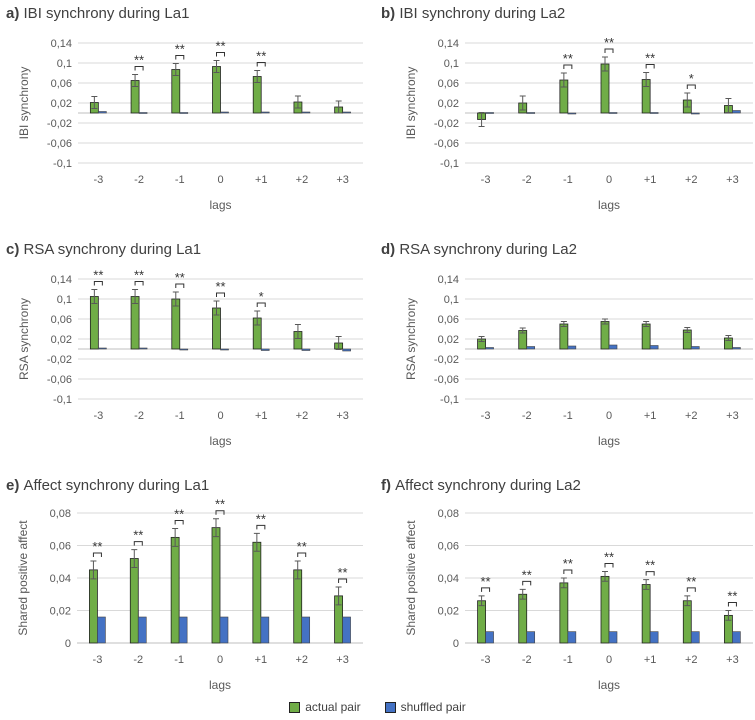 The image size is (755, 720). I want to click on y-tick-label: 0,02, so click(448, 612).